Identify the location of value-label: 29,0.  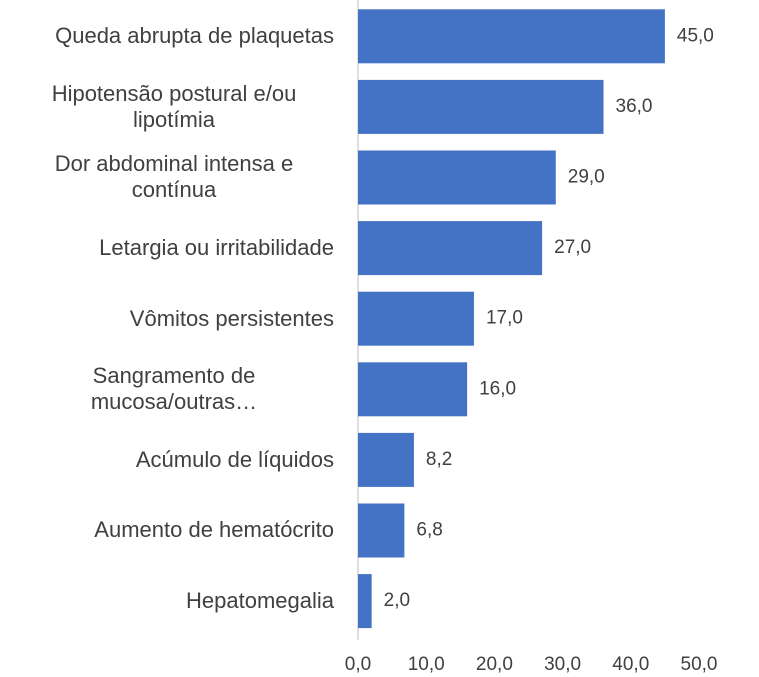
(586, 177).